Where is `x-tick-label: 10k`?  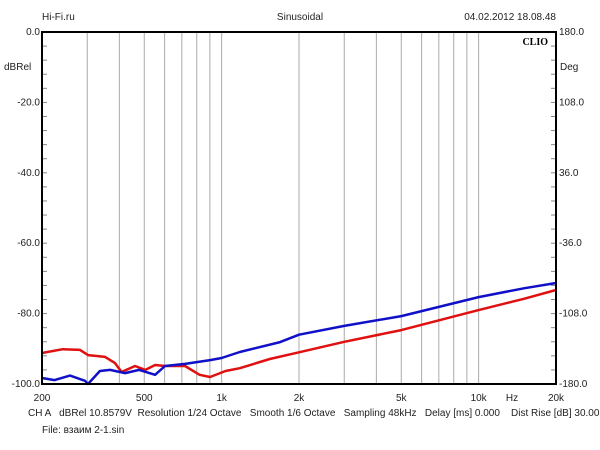 x-tick-label: 10k is located at coordinates (479, 398).